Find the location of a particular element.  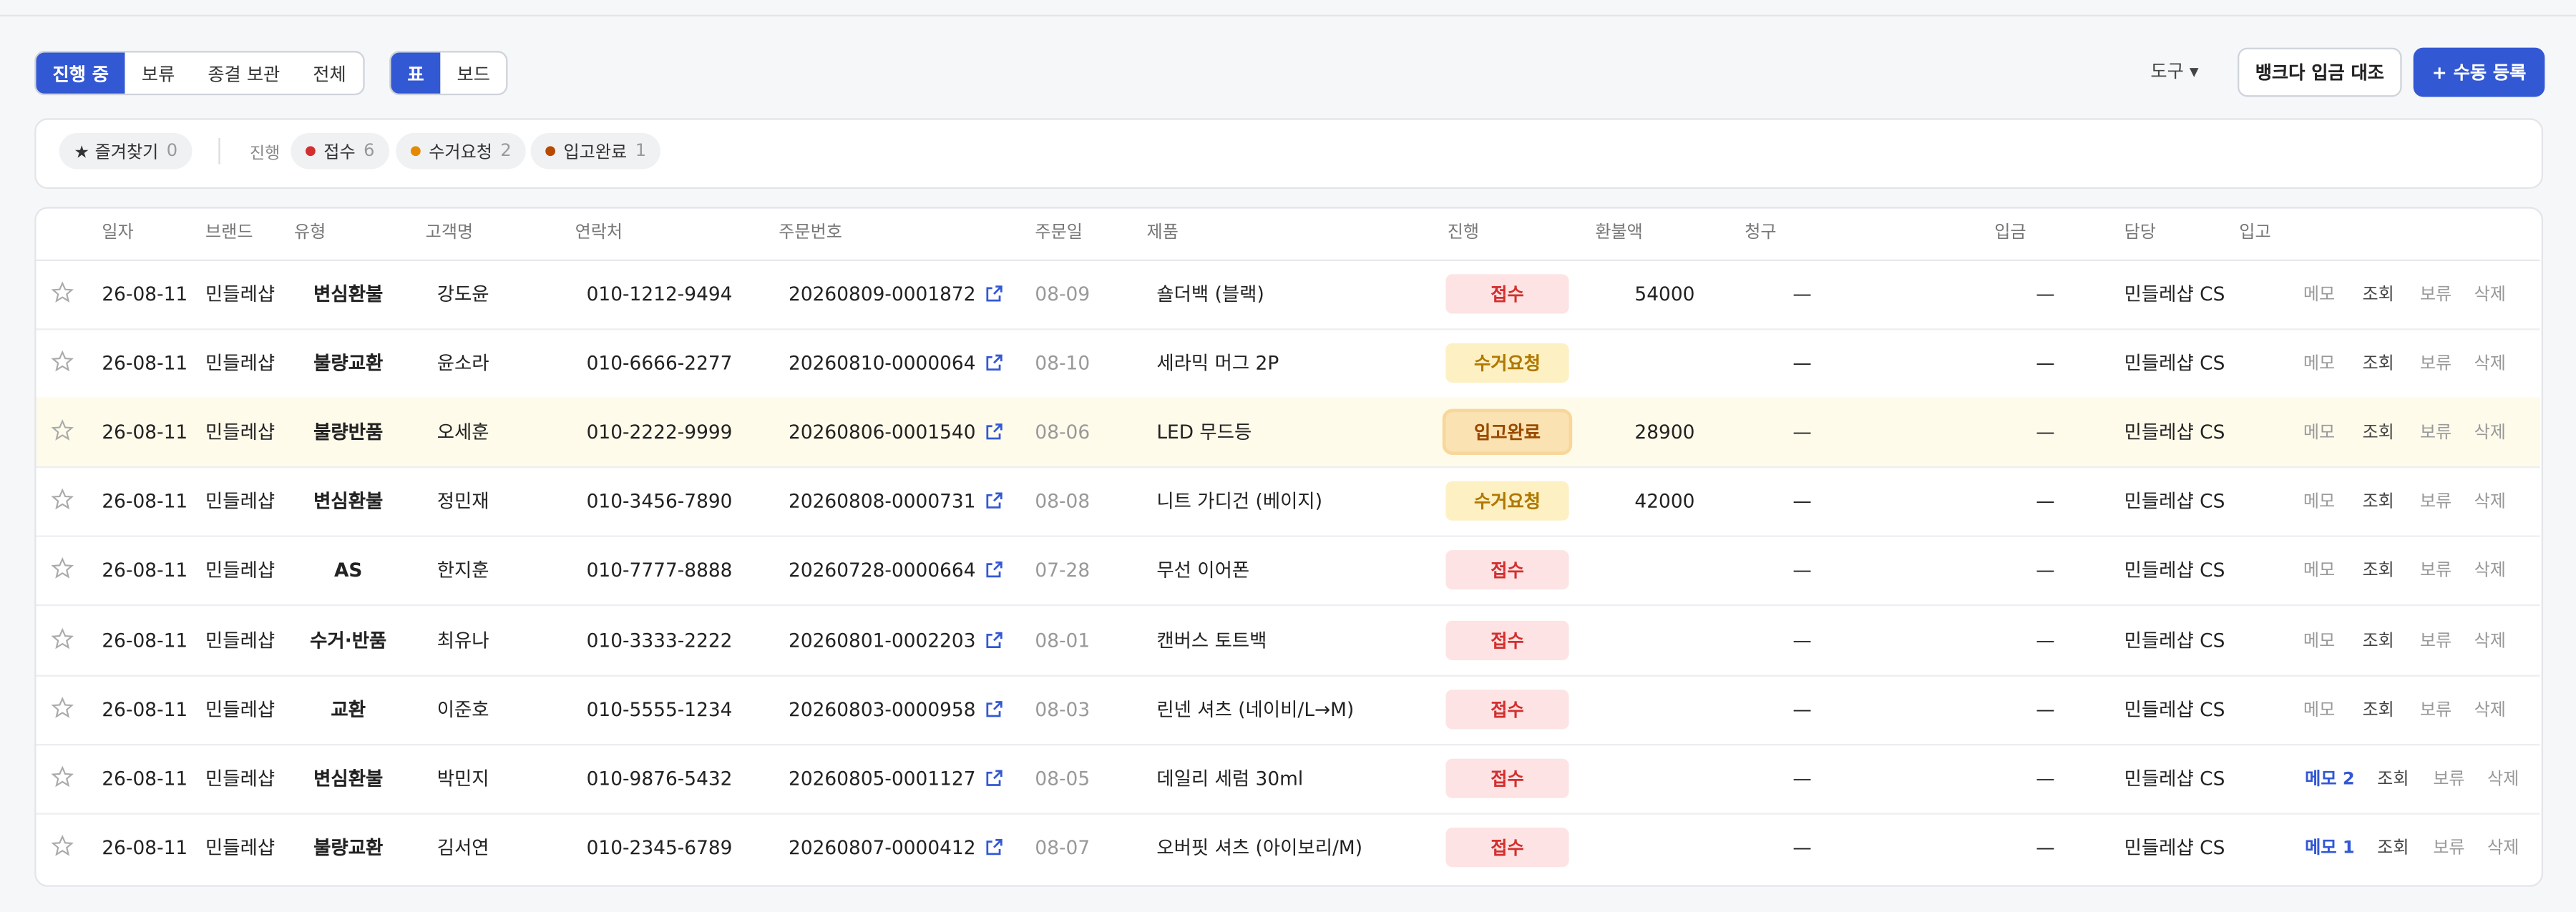

status-badge: 접수 is located at coordinates (1507, 709).